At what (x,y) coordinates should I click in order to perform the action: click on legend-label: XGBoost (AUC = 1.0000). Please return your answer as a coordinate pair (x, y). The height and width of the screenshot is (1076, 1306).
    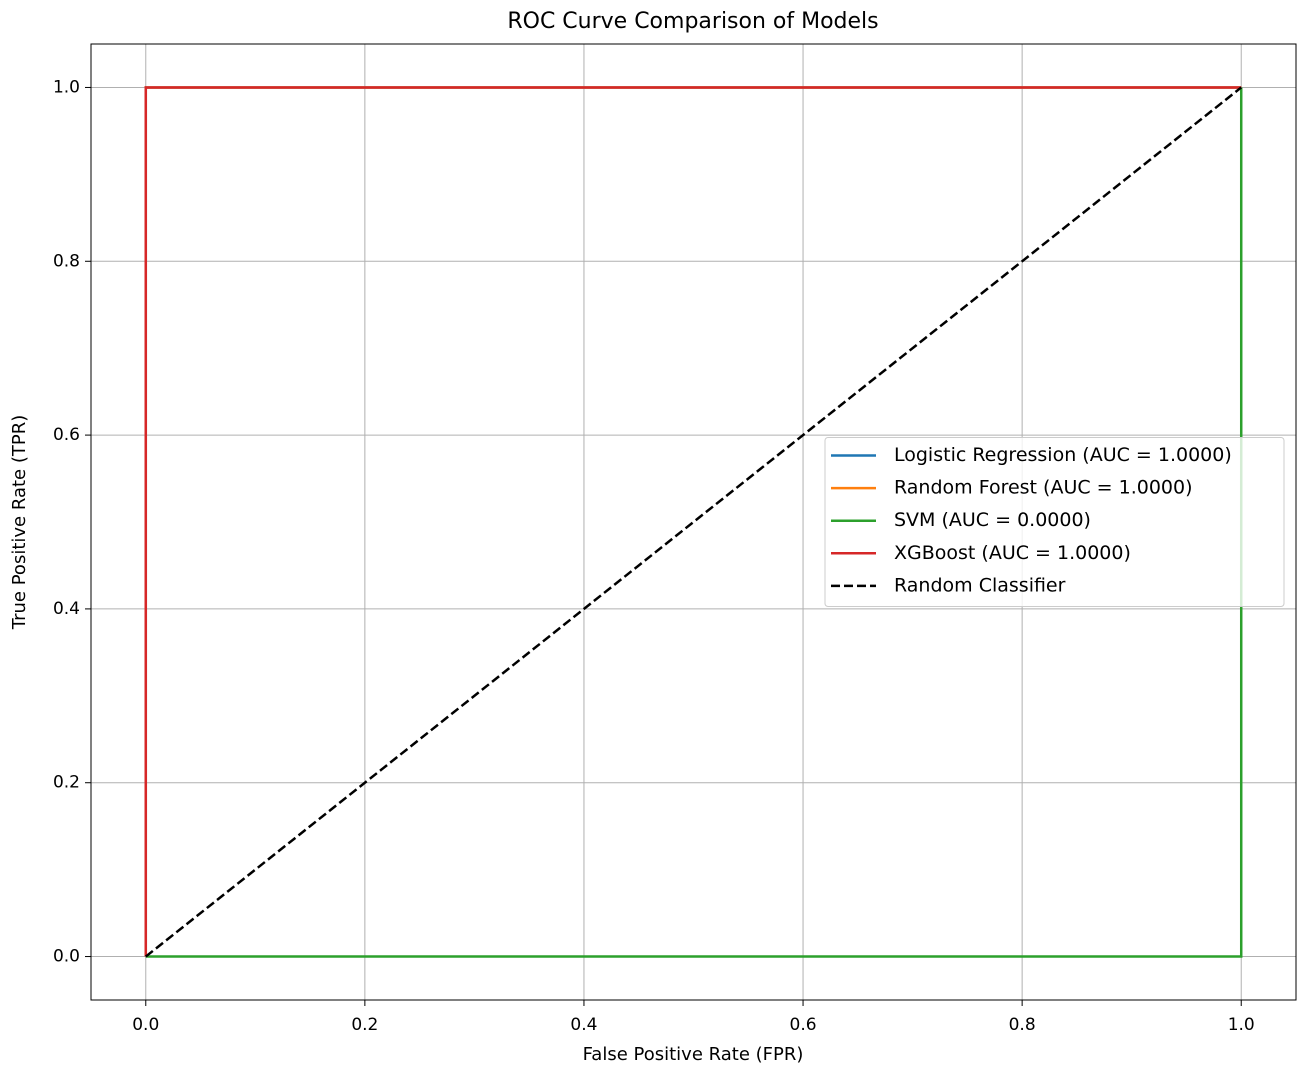
    Looking at the image, I should click on (1012, 553).